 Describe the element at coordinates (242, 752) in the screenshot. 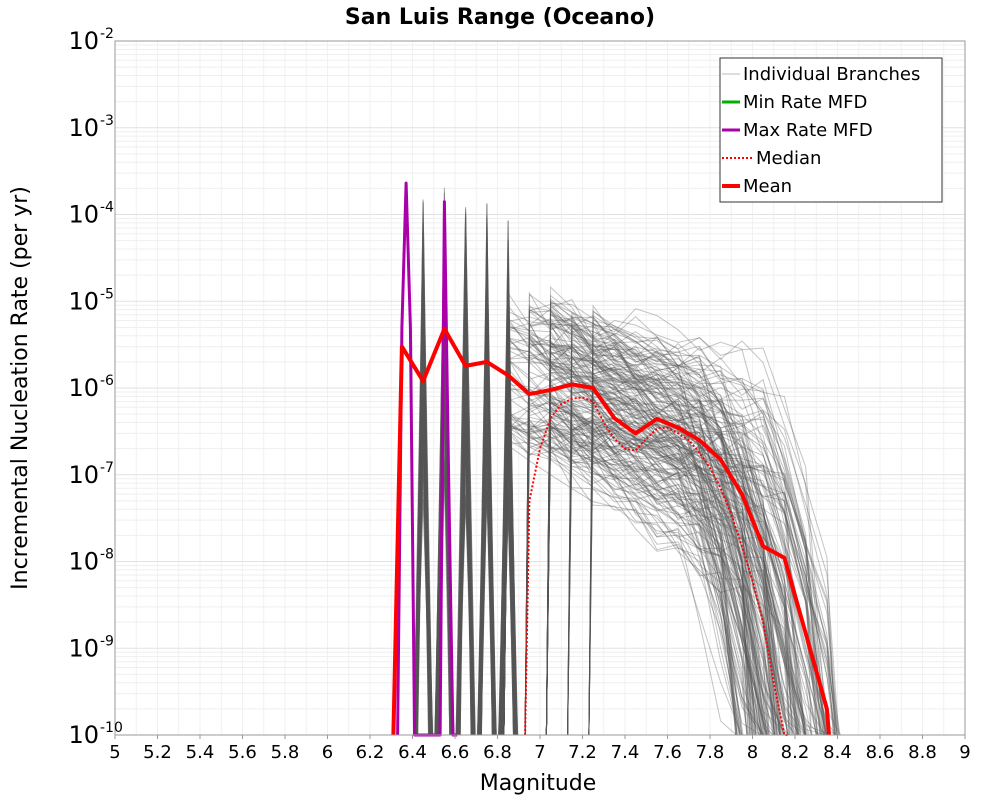

I see `x-tick-label: 5.6` at that location.